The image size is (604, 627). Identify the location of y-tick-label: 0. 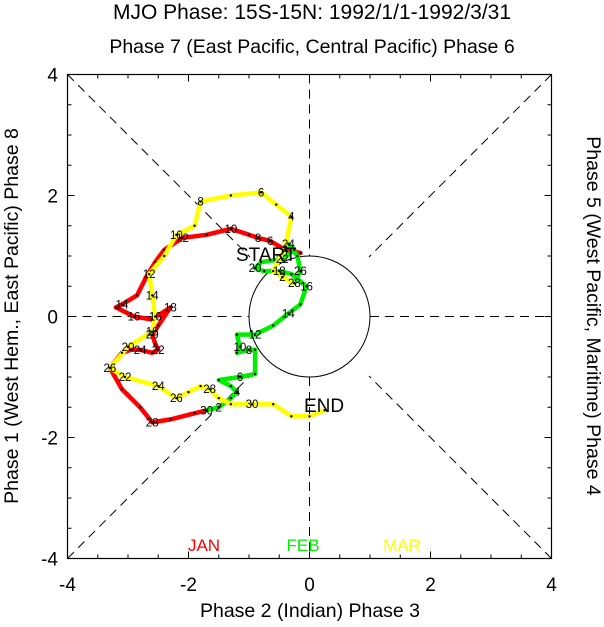
(52, 318).